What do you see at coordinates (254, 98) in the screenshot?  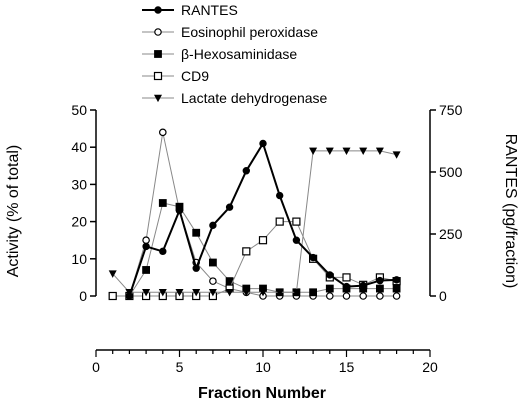 I see `legend-label-lactate-dehydrogenase: Lactate dehydrogenase` at bounding box center [254, 98].